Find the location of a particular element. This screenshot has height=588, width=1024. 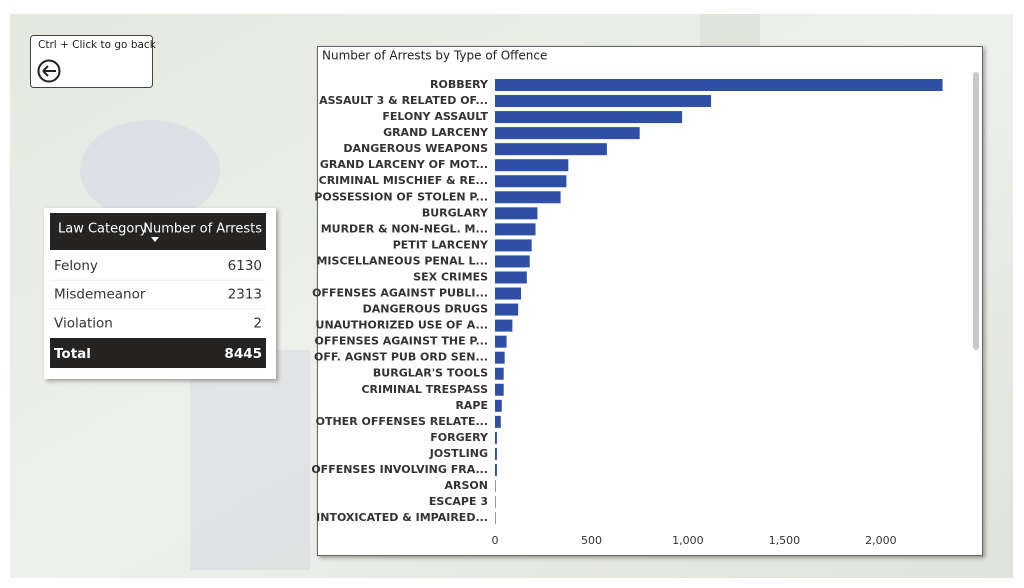

chart-title: Number of Arrests by Type of Offence is located at coordinates (434, 56).